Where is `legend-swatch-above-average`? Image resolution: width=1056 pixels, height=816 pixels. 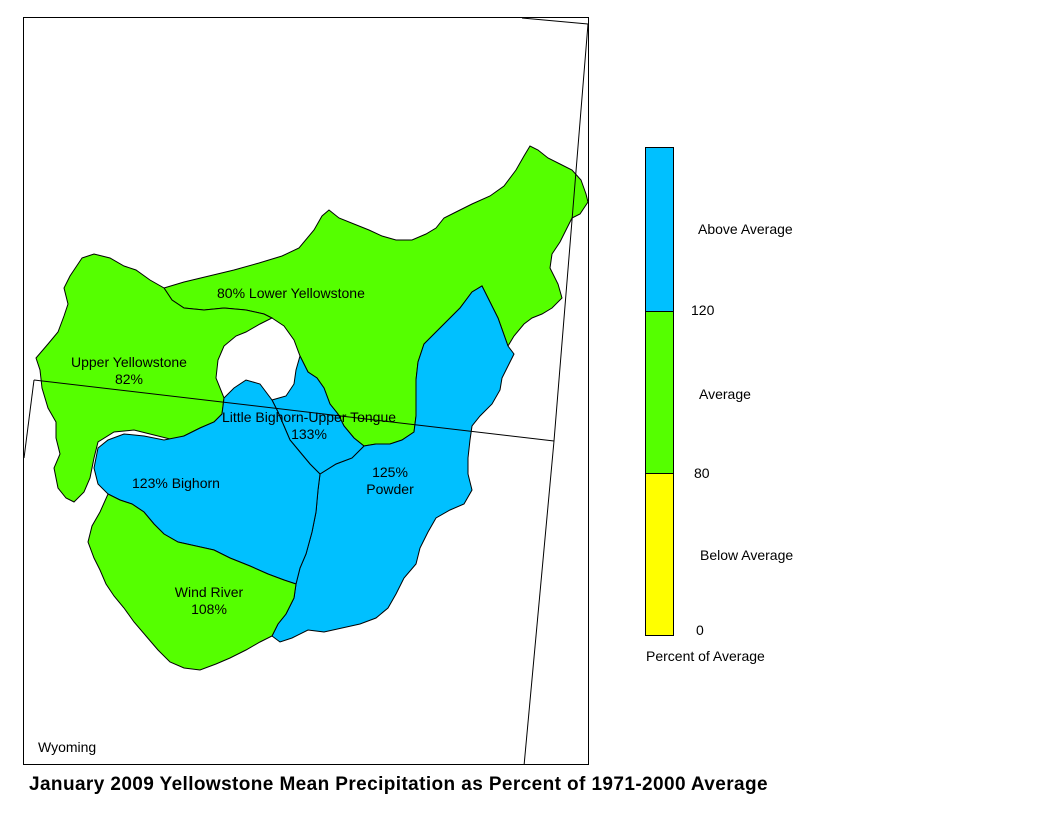 legend-swatch-above-average is located at coordinates (659, 229).